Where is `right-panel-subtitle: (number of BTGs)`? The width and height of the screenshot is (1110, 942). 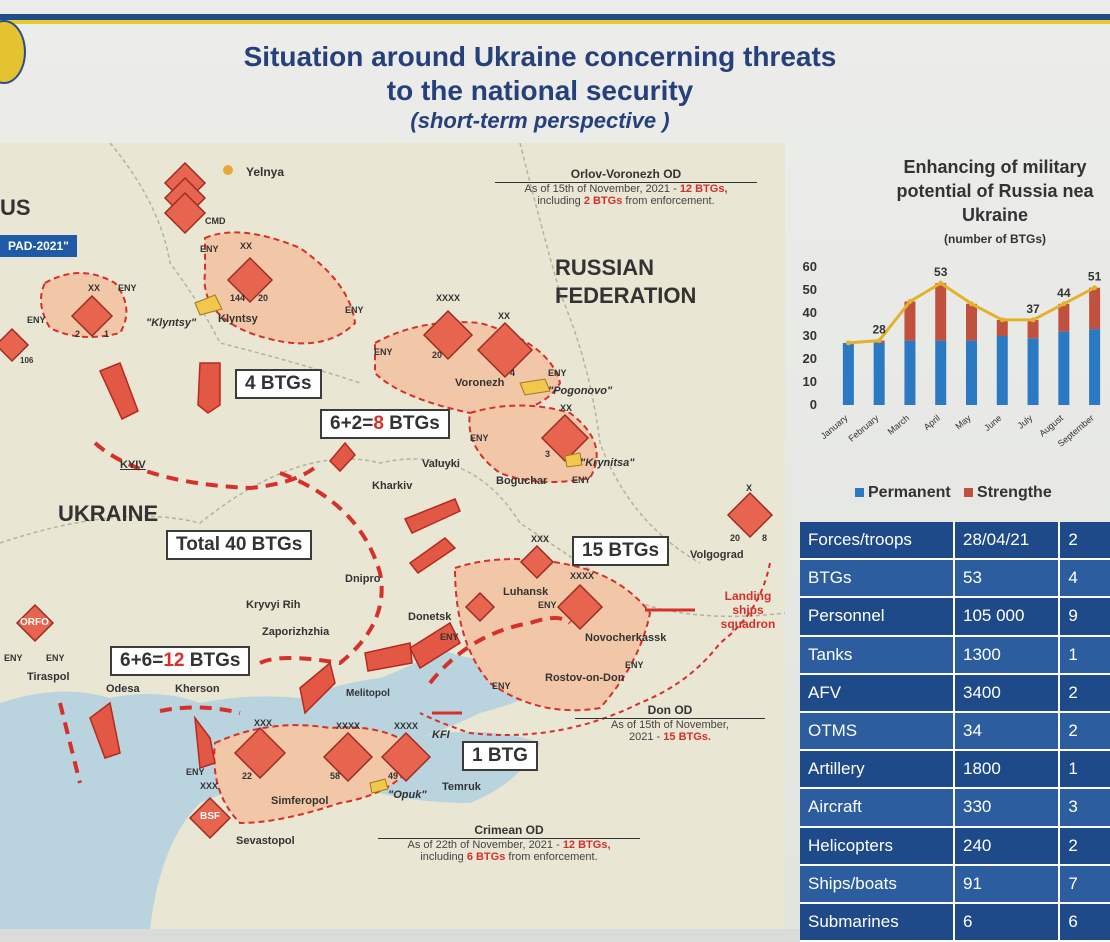 right-panel-subtitle: (number of BTGs) is located at coordinates (995, 239).